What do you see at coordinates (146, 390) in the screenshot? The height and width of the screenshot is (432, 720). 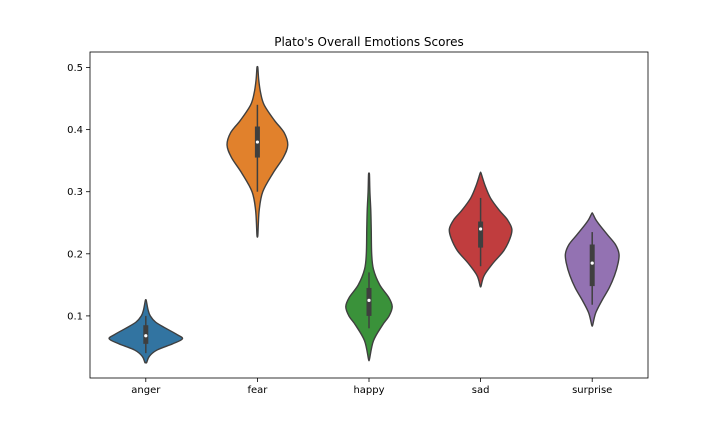 I see `x-tick-label-anger: anger` at bounding box center [146, 390].